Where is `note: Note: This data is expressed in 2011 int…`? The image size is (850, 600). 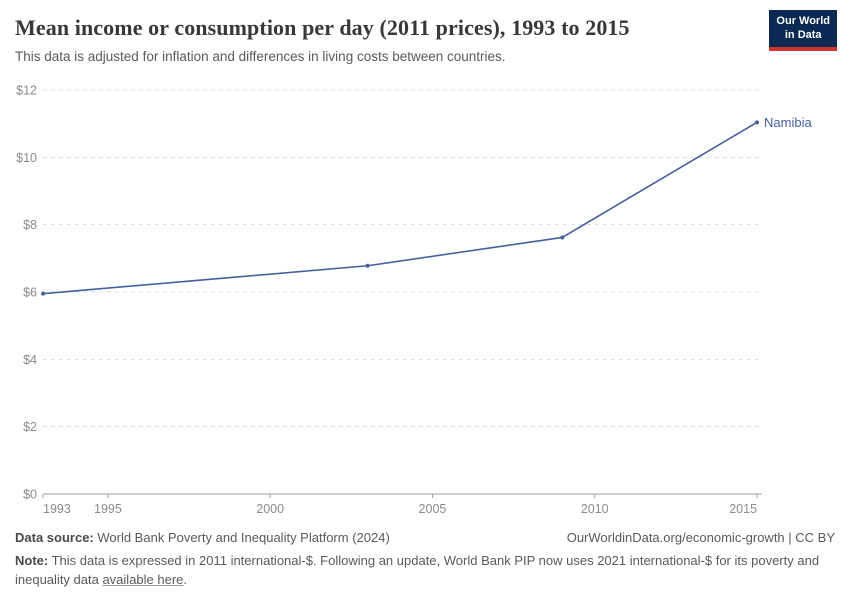
note: Note: This data is expressed in 2011 int… is located at coordinates (425, 571).